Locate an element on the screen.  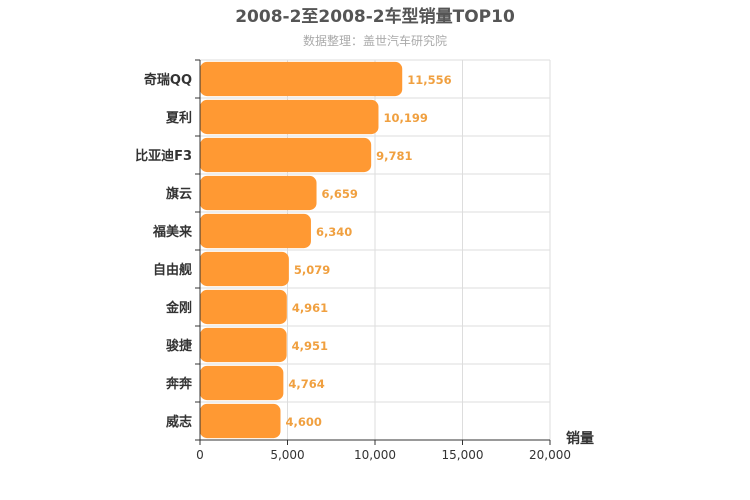
data-label: 4,764 is located at coordinates (306, 384).